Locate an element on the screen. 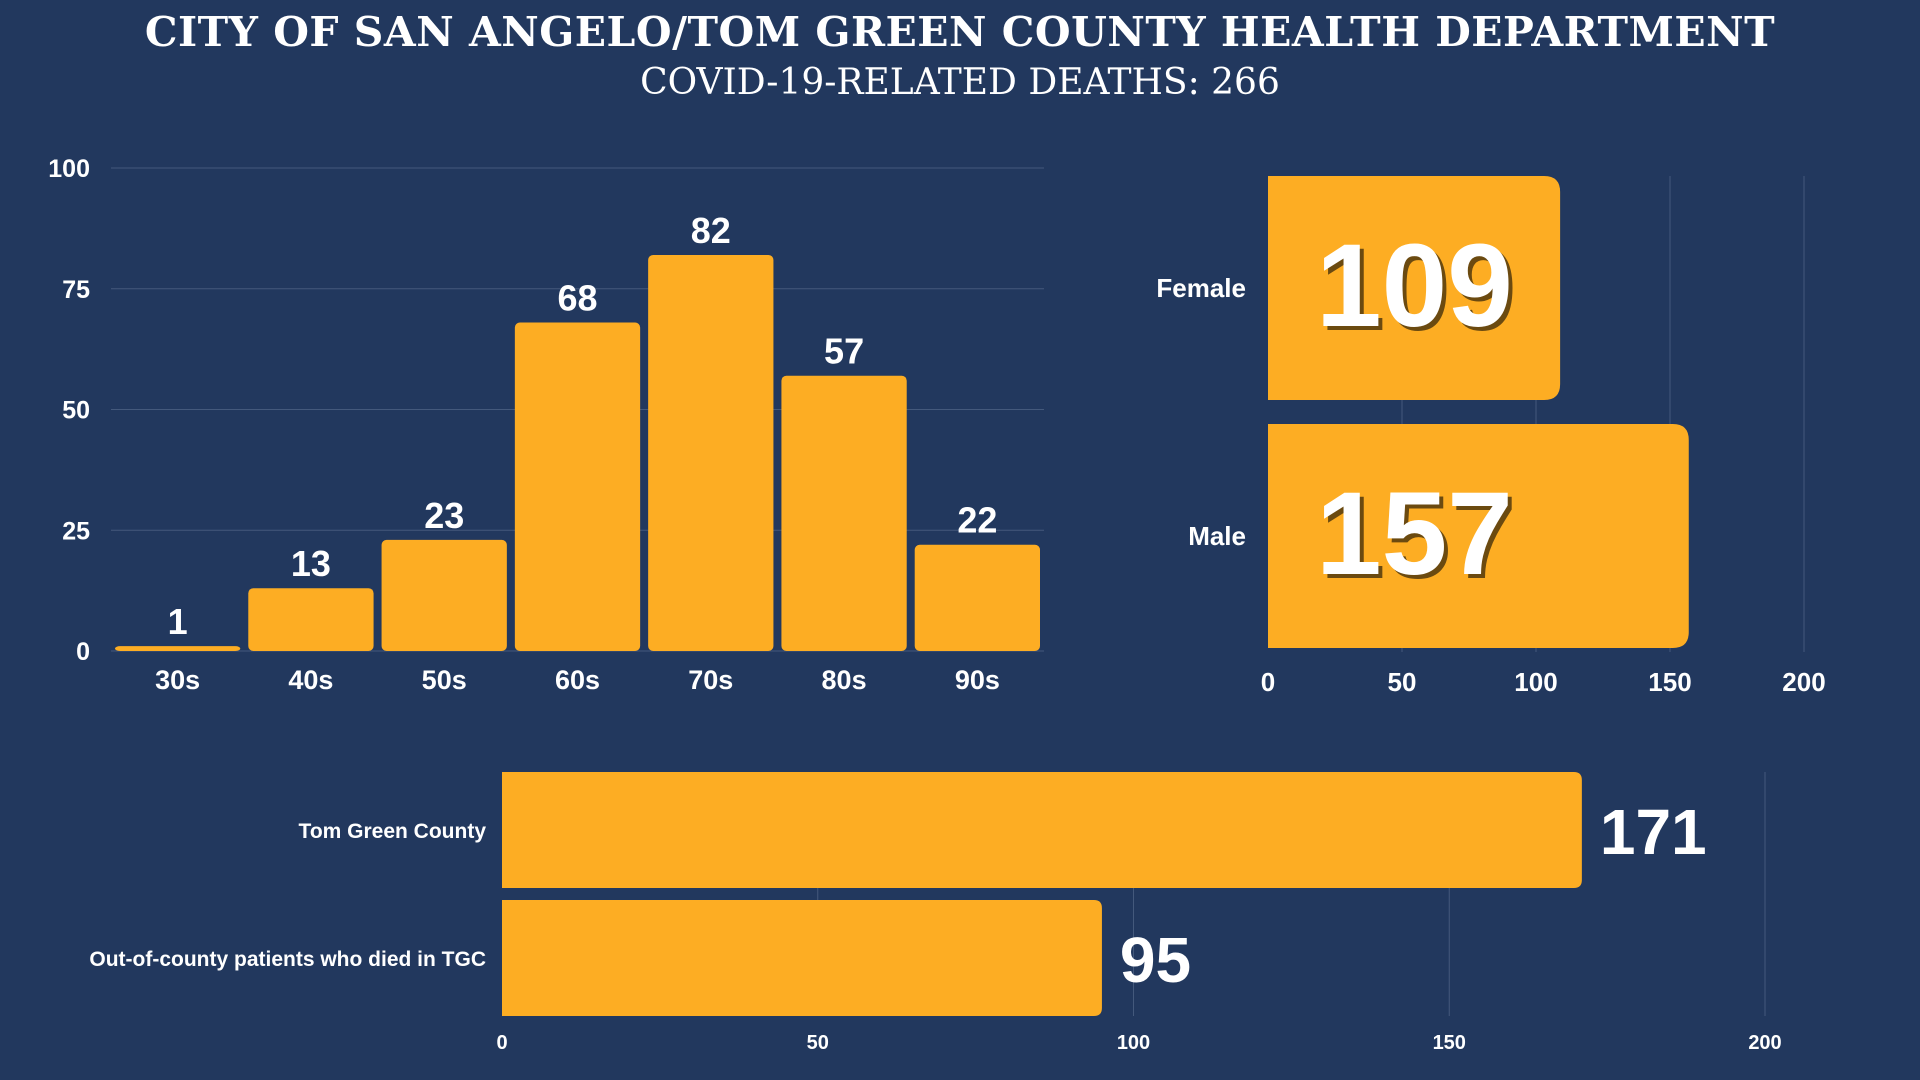 The height and width of the screenshot is (1080, 1920). x-tick-label: 50s is located at coordinates (444, 680).